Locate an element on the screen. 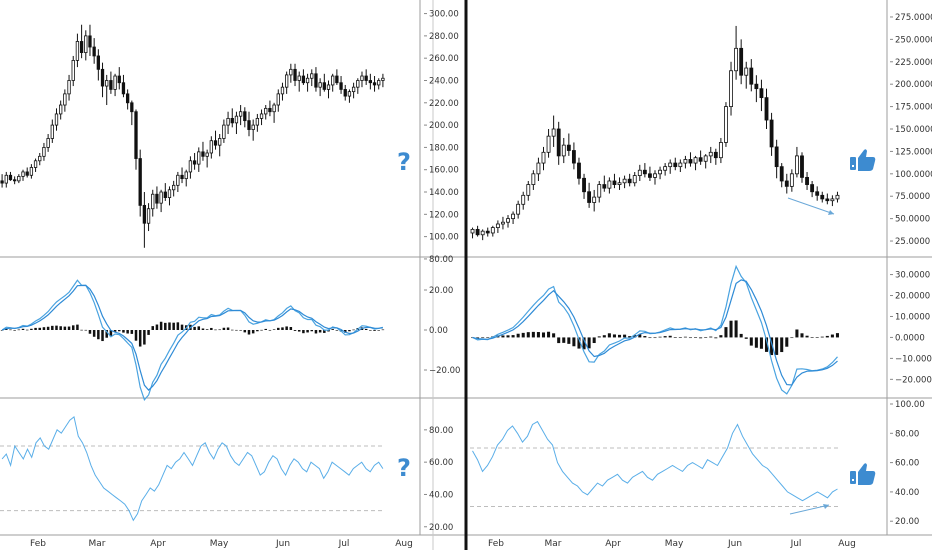 The width and height of the screenshot is (932, 550). divergence-arrowhead is located at coordinates (831, 212).